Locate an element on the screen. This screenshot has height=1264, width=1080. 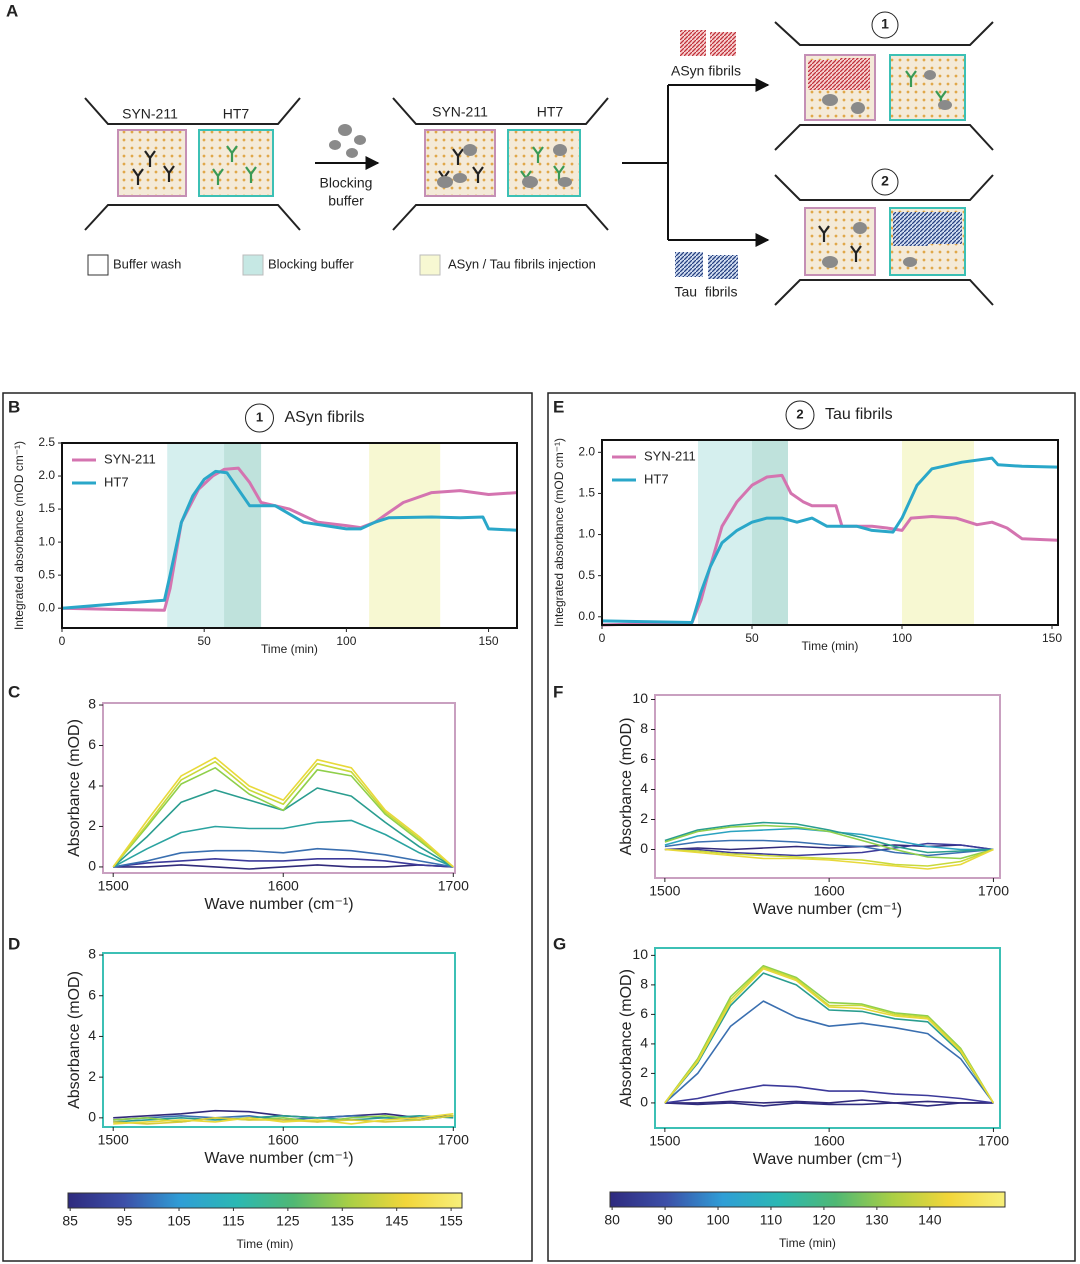
colorbar-tick-label: 90 is located at coordinates (665, 1220).